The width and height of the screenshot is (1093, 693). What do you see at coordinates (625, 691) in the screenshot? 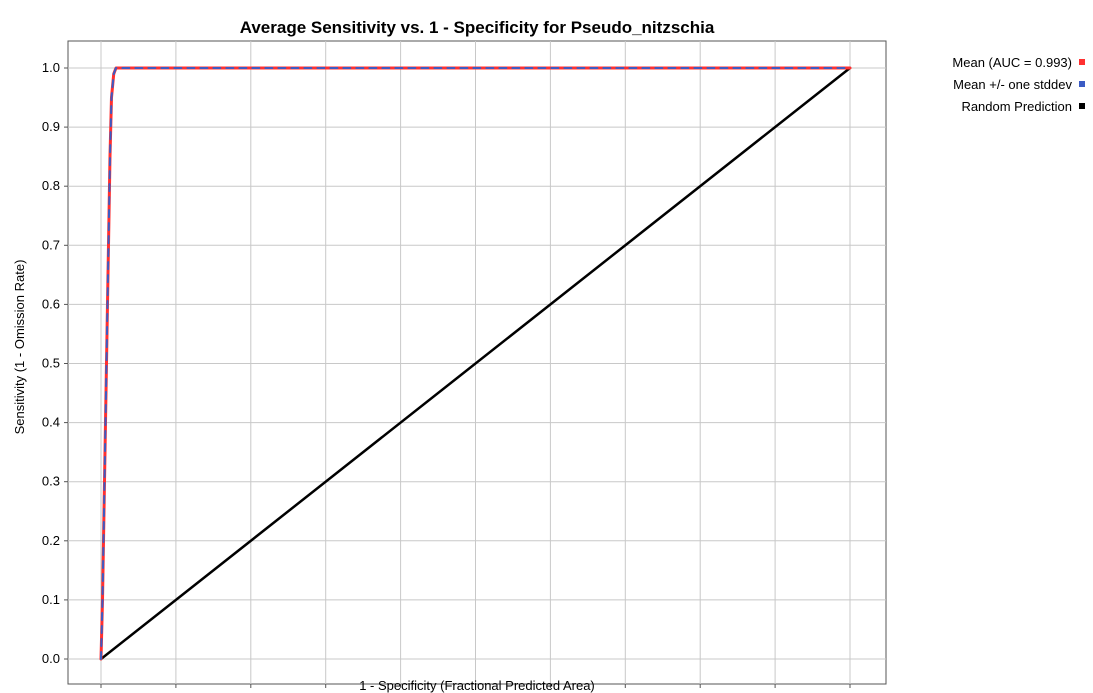
I see `x-tick-label: 0.7` at bounding box center [625, 691].